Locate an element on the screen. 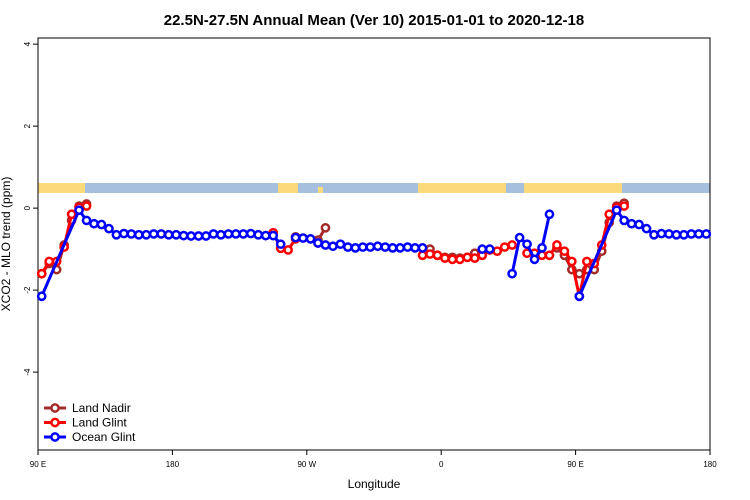 The height and width of the screenshot is (500, 750). y-tick-label: -4 is located at coordinates (27, 372).